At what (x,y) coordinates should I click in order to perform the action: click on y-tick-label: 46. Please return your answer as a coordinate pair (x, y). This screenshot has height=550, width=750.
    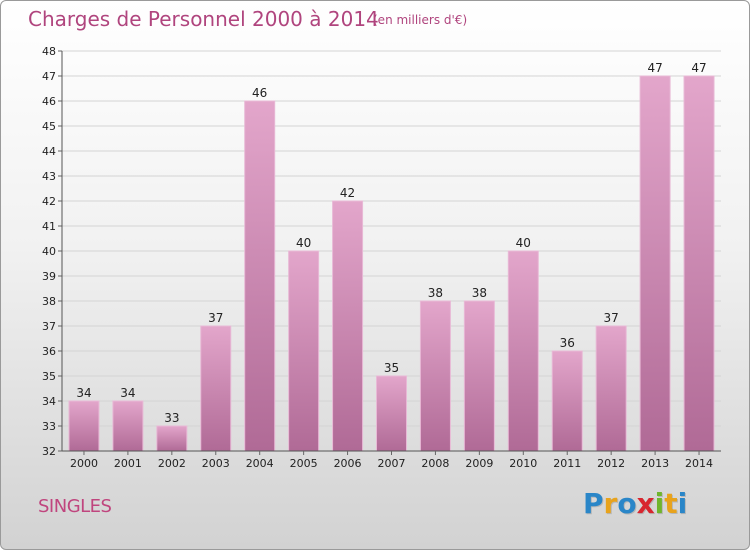
    Looking at the image, I should click on (49, 101).